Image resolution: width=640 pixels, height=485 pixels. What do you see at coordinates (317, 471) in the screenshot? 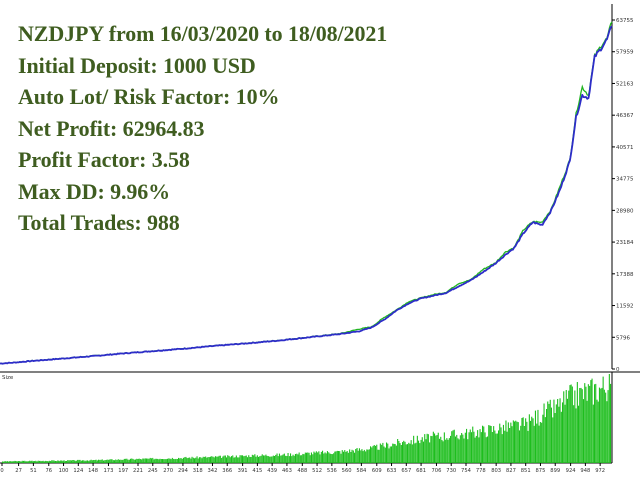
I see `lots-xtick-label: 512` at bounding box center [317, 471].